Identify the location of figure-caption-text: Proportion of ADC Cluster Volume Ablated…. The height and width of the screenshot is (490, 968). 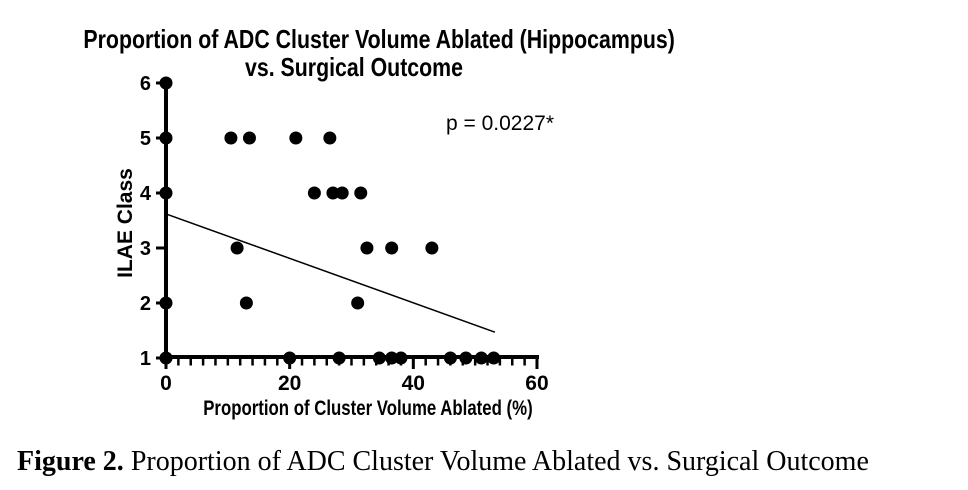
(496, 461).